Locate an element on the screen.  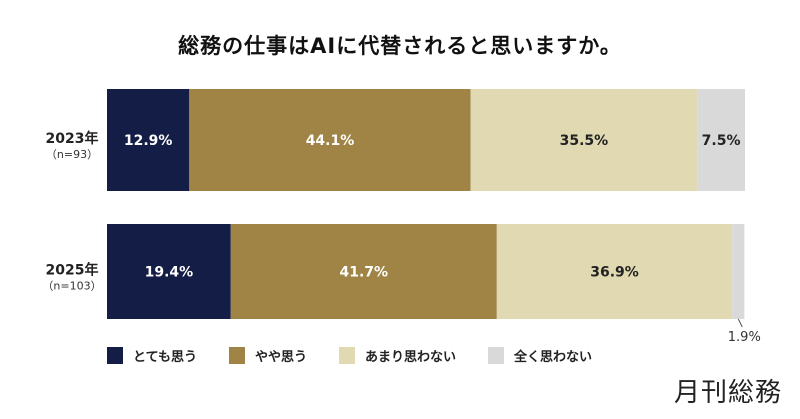
data-label: 36.9% is located at coordinates (614, 273).